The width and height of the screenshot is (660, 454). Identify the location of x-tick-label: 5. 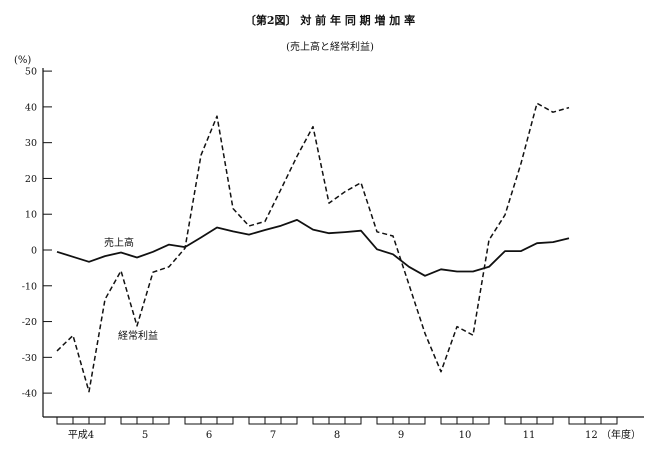
(145, 435).